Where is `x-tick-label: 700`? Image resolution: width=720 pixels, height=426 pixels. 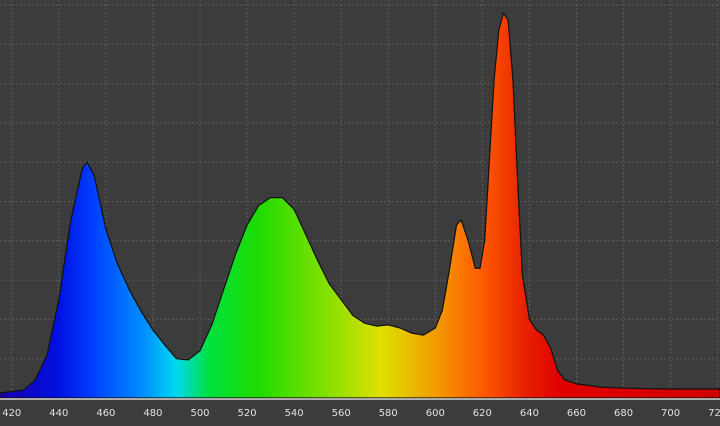 x-tick-label: 700 is located at coordinates (670, 413).